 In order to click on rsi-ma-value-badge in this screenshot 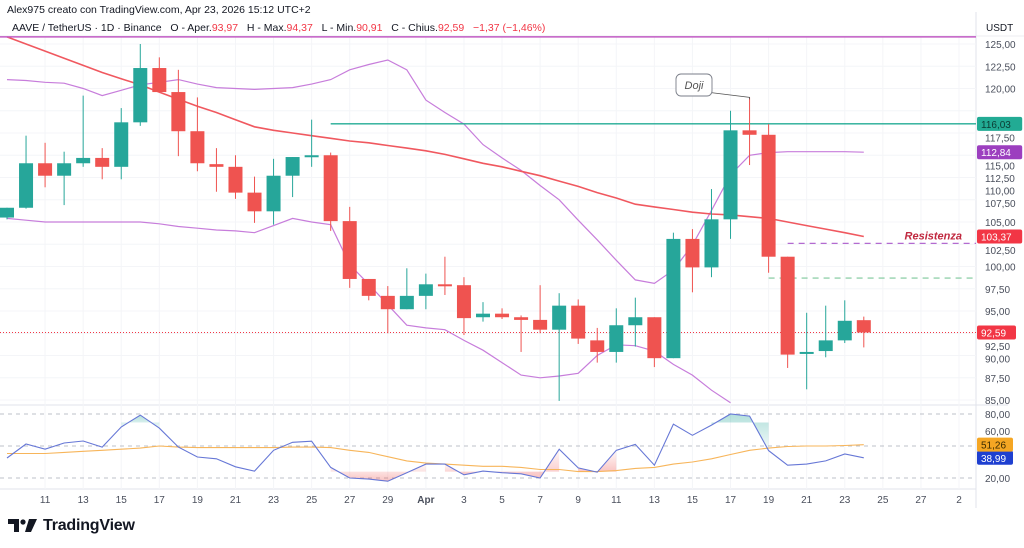, I will do `click(995, 444)`.